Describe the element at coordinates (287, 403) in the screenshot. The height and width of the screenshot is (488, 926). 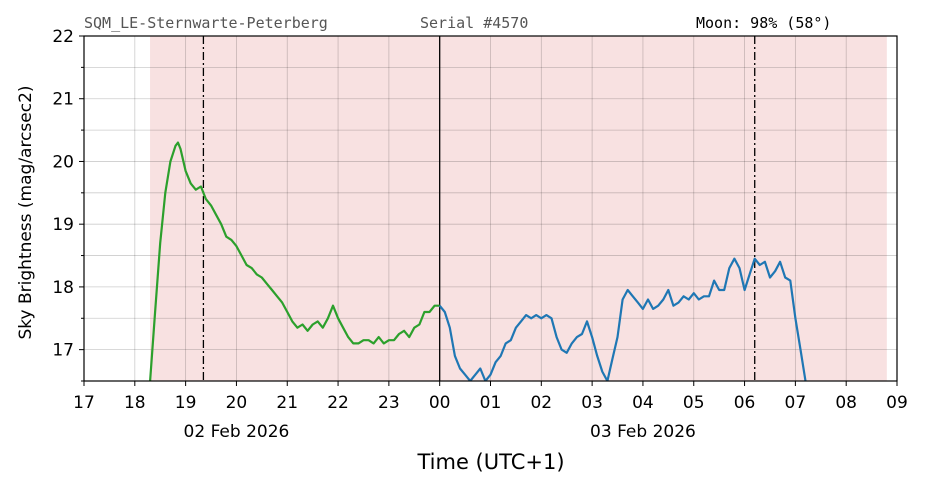
I see `x-tick-label: 21` at that location.